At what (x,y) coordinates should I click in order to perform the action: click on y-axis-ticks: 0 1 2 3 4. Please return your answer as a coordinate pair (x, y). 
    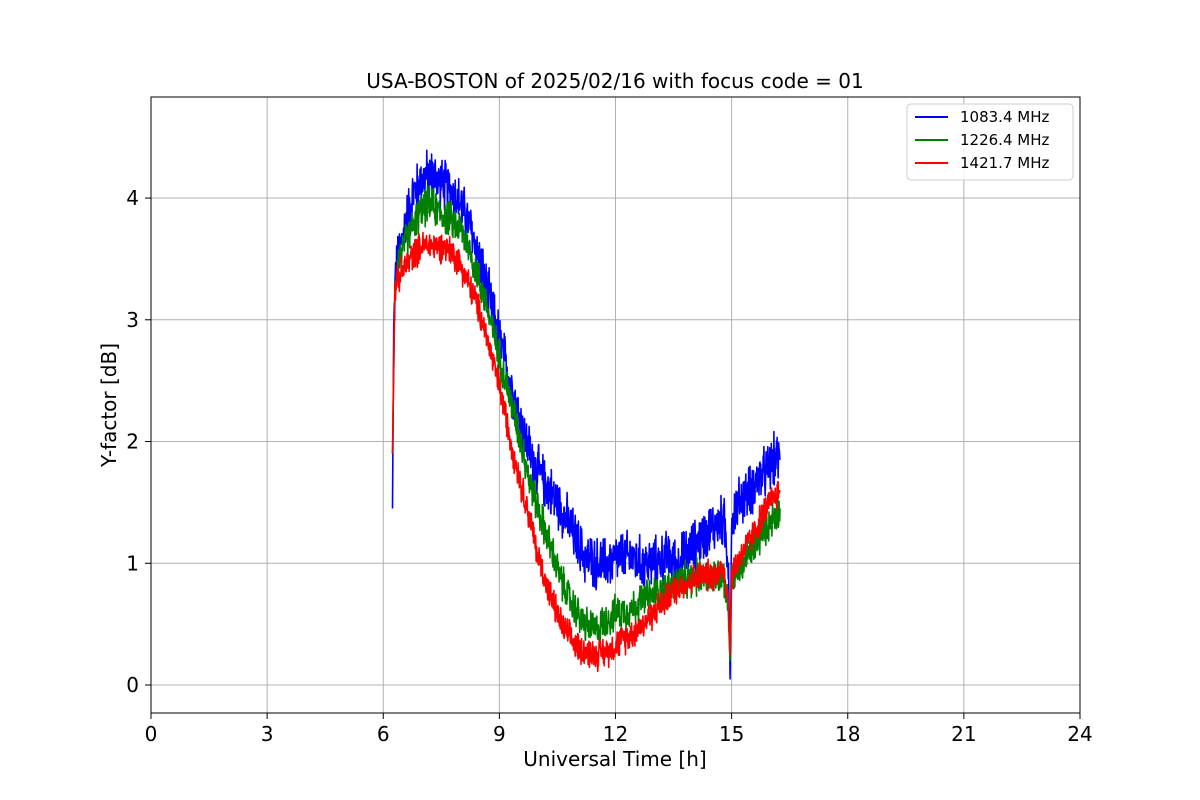
    Looking at the image, I should click on (138, 441).